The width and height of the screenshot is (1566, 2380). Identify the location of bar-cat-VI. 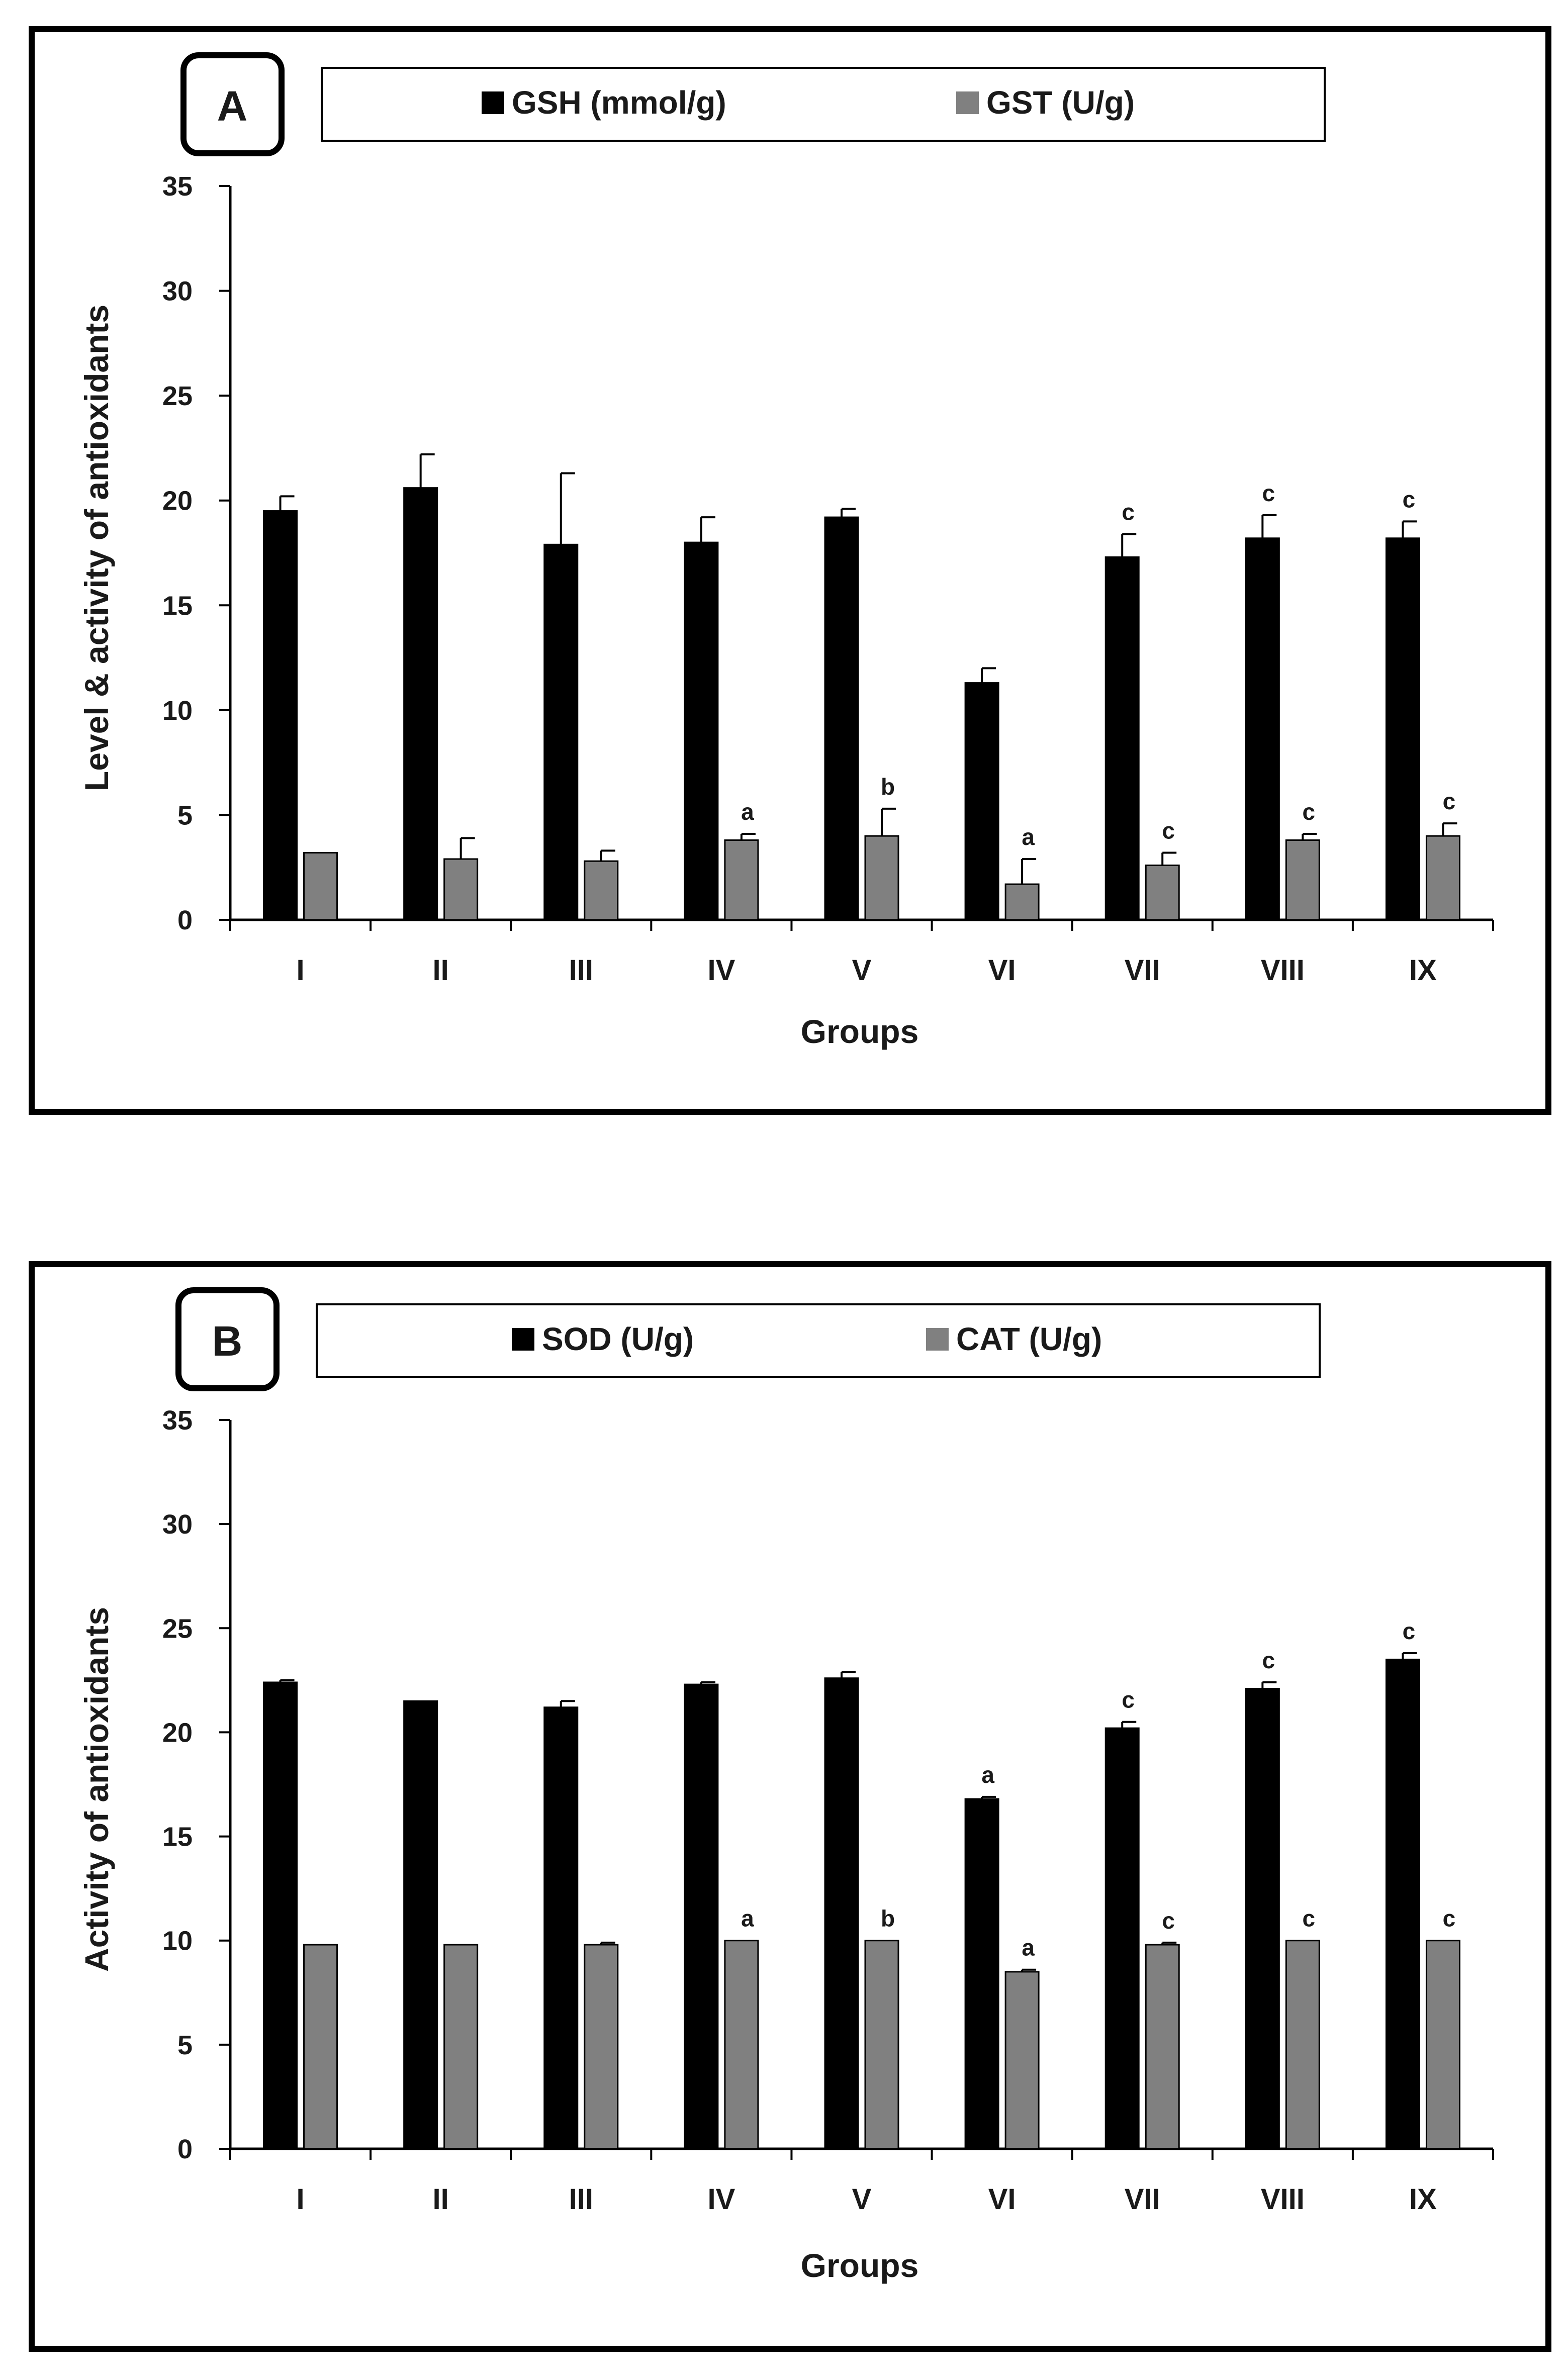
(1022, 2060).